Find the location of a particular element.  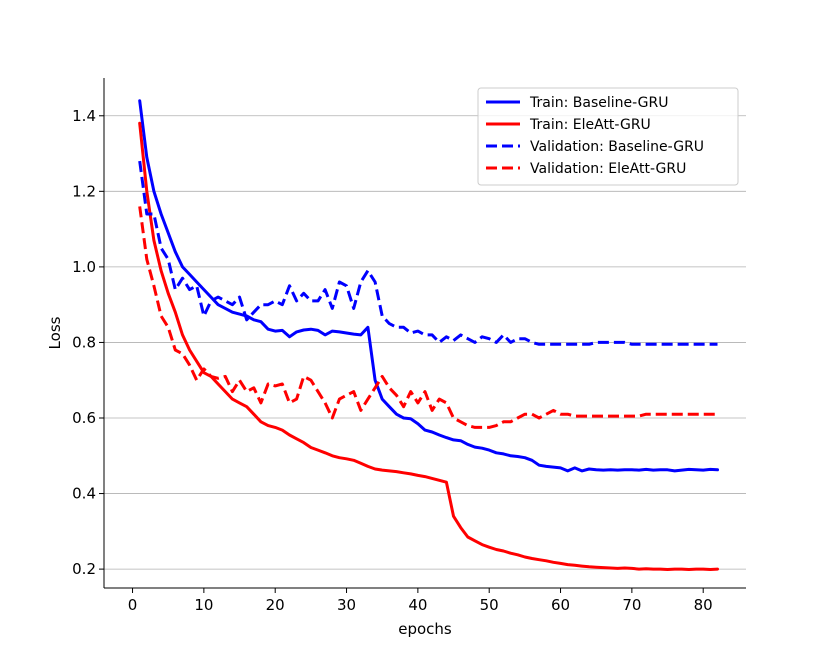

x-ticks: 0 10 20 30 40 50 60 70 80 is located at coordinates (420, 601).